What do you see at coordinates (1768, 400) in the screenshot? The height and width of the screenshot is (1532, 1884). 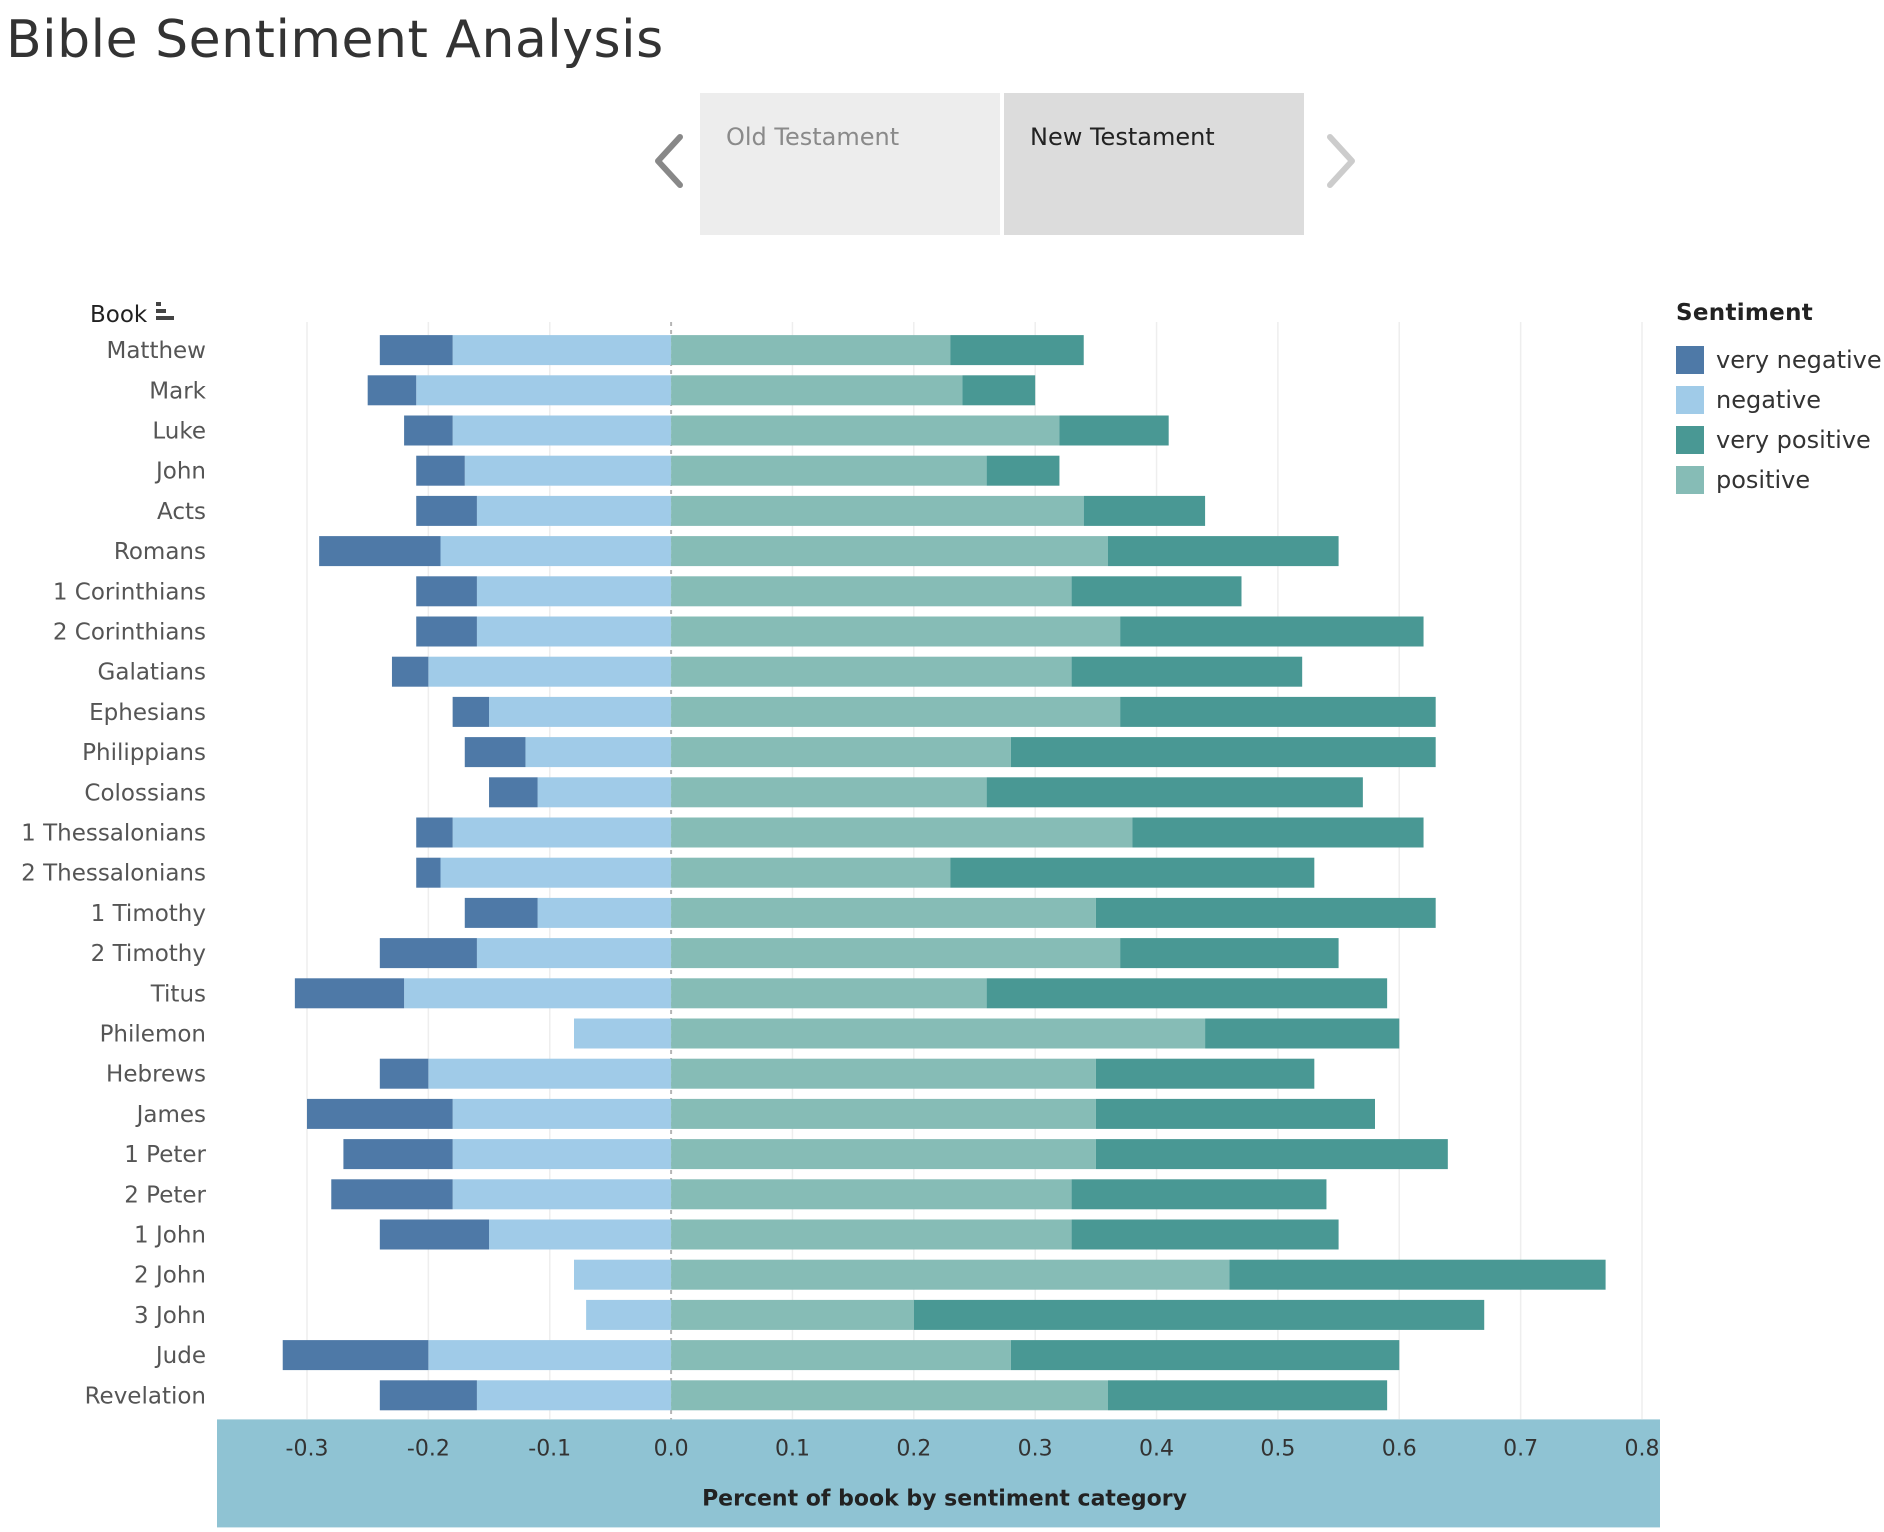 I see `legend-label: negative` at bounding box center [1768, 400].